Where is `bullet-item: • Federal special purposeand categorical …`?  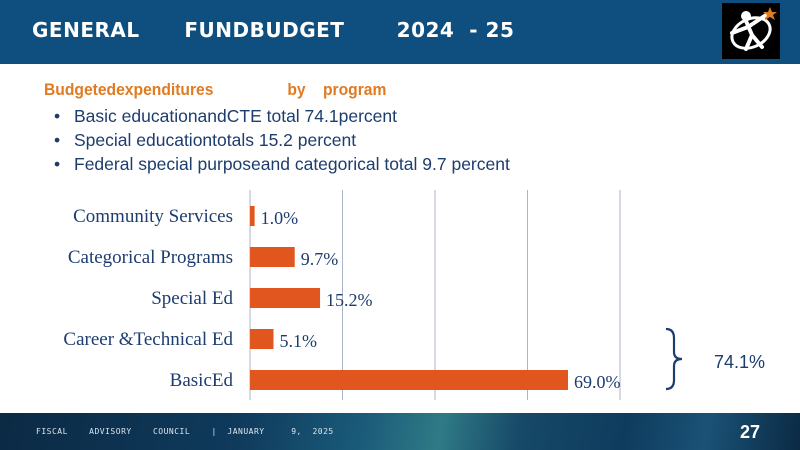 bullet-item: • Federal special purposeand categorical … is located at coordinates (282, 164).